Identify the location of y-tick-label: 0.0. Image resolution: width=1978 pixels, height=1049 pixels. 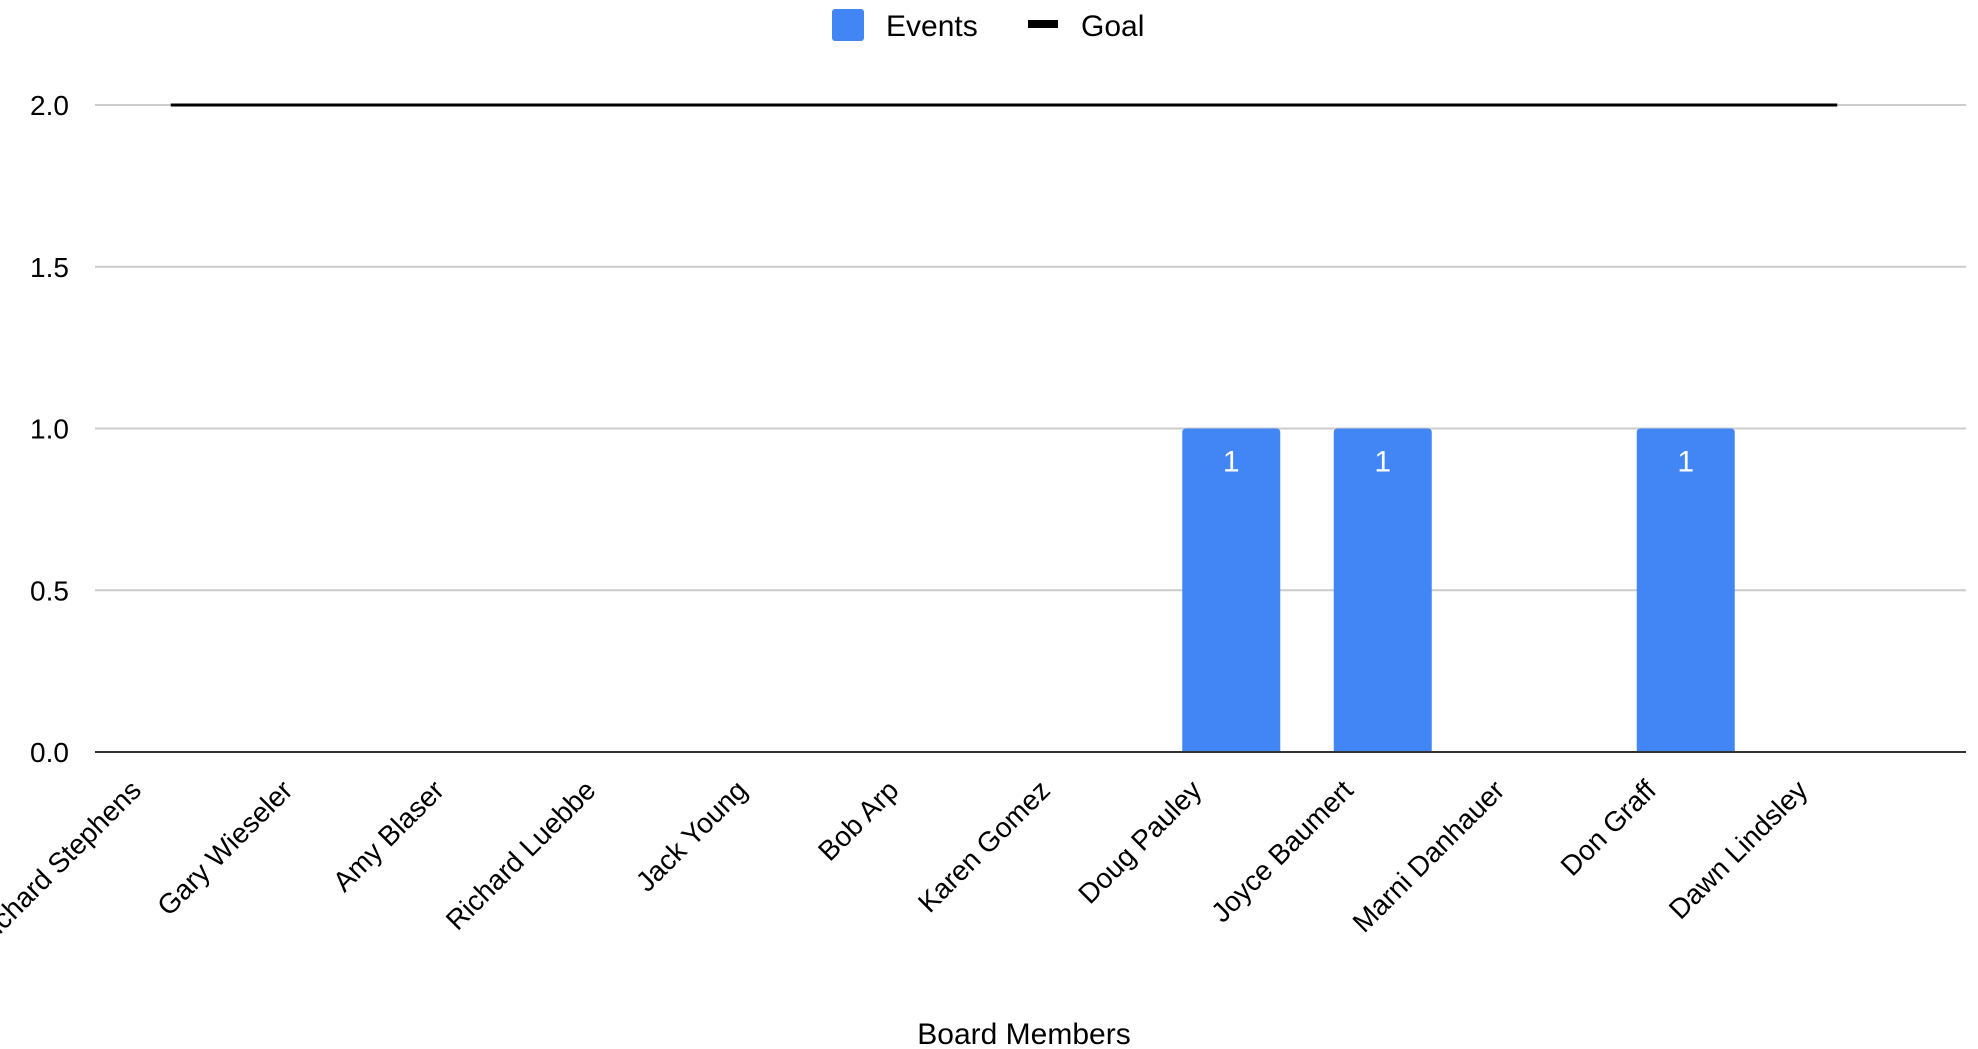
(49, 752).